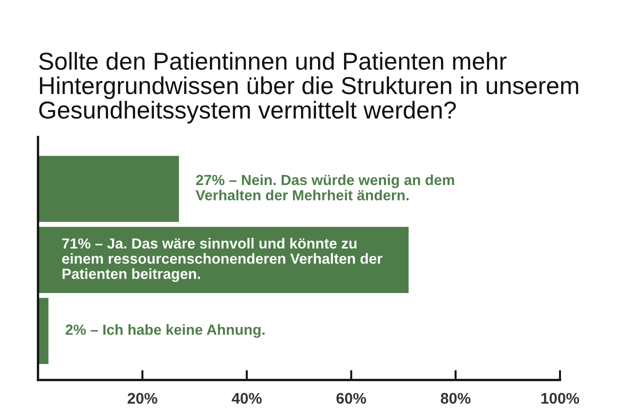 This screenshot has width=630, height=412. What do you see at coordinates (560, 398) in the screenshot?
I see `x-tick-label: 100%` at bounding box center [560, 398].